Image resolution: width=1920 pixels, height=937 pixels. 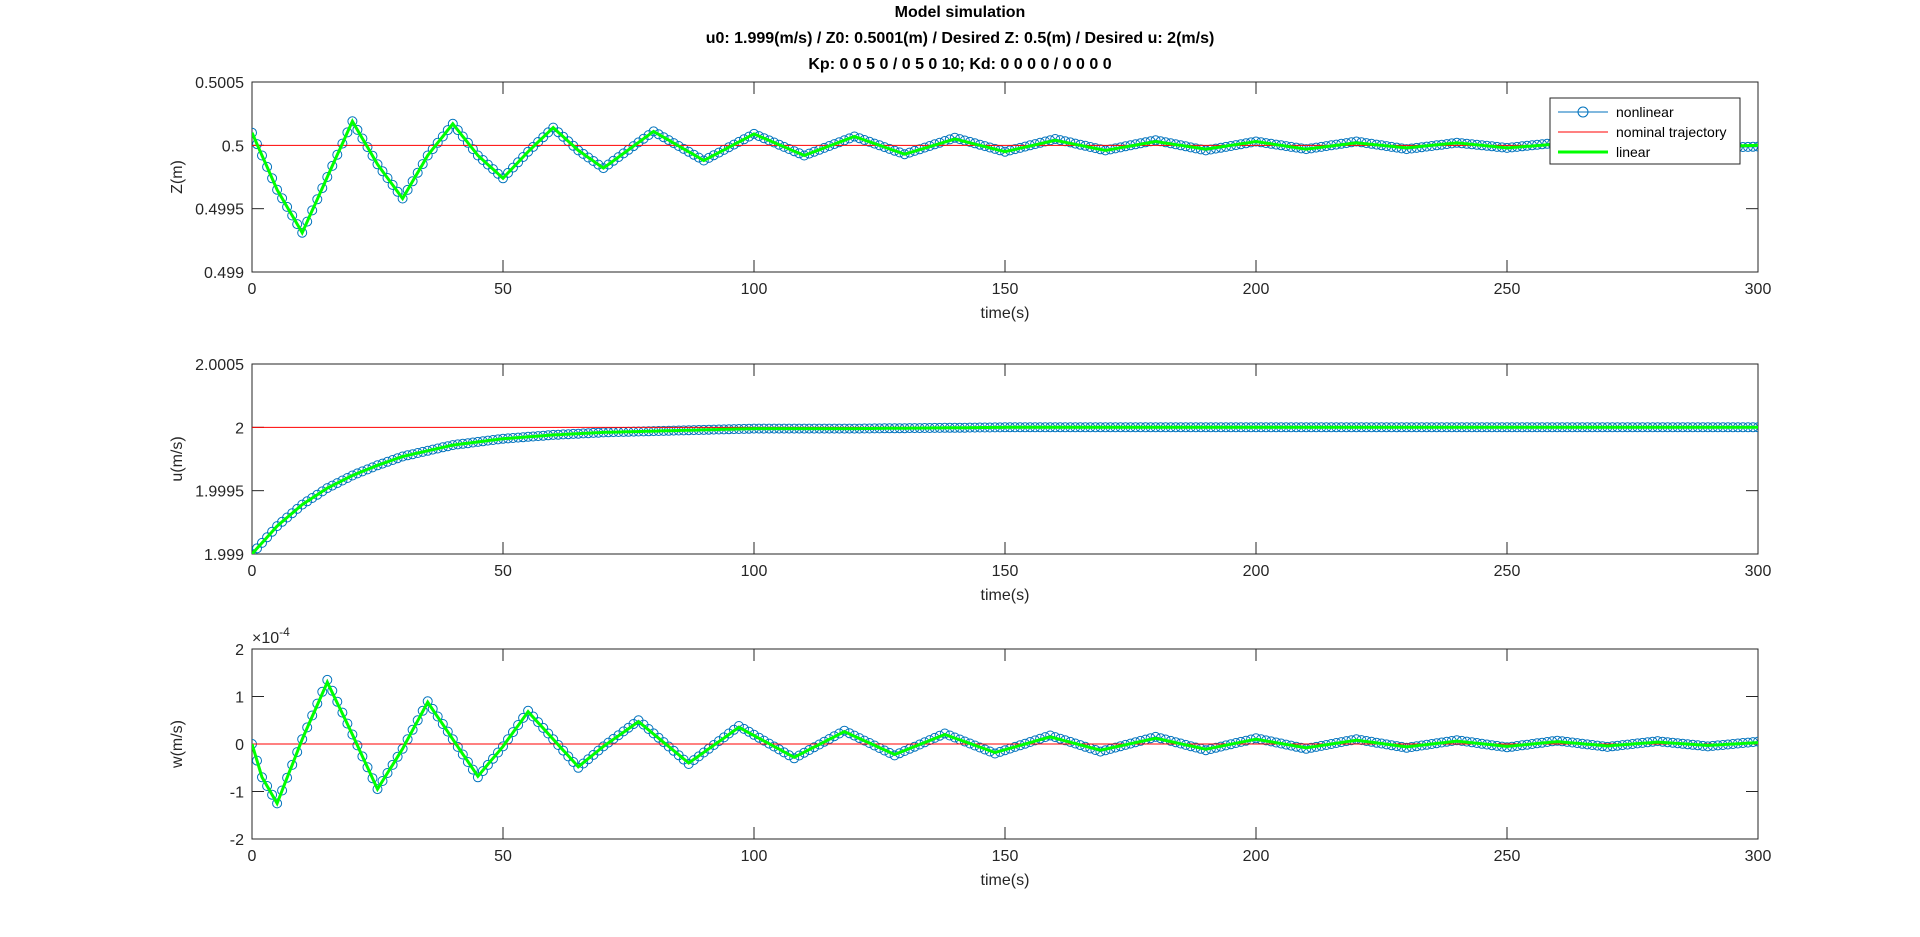 What do you see at coordinates (1256, 289) in the screenshot?
I see `x-tick-label: 200` at bounding box center [1256, 289].